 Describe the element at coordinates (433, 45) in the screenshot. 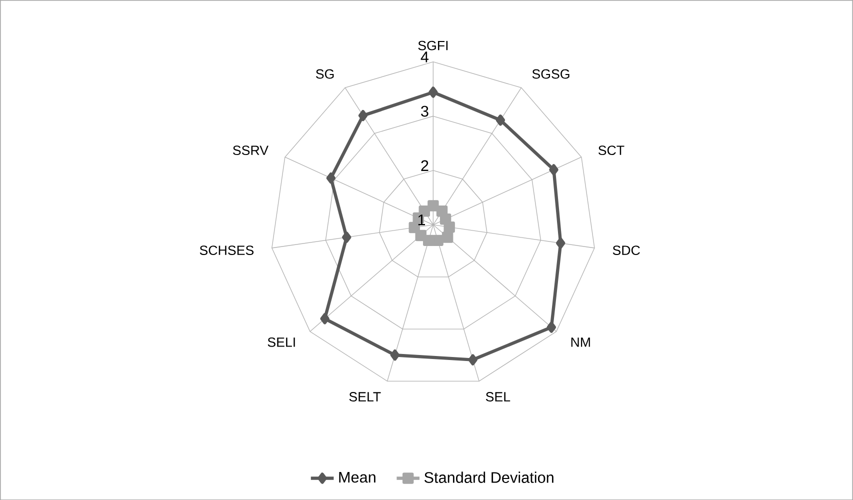

I see `spoke-label: SGFI` at that location.